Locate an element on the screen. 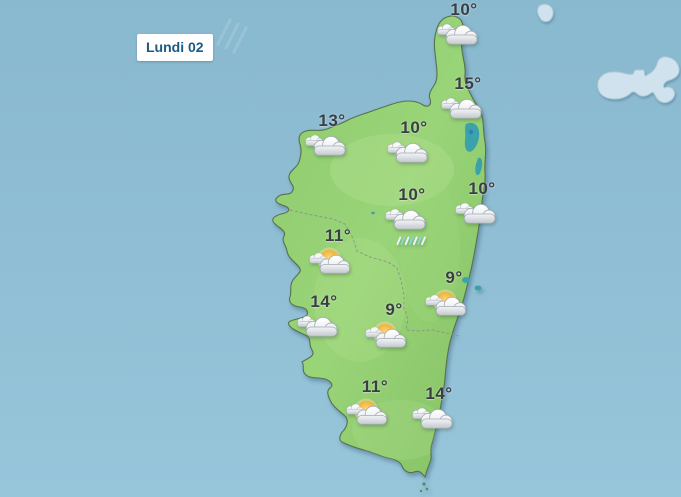  date-label: Lundi 02 is located at coordinates (175, 47).